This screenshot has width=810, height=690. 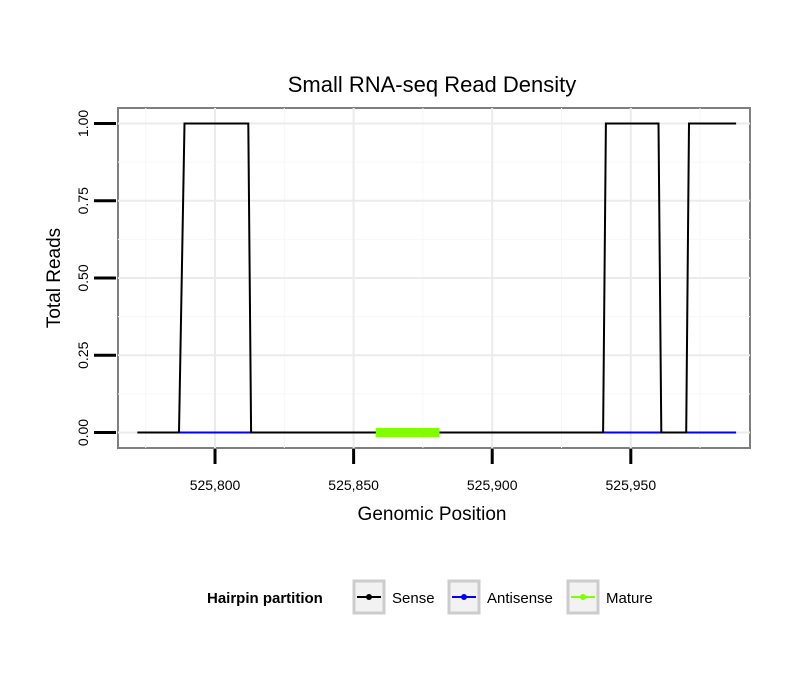 What do you see at coordinates (583, 597) in the screenshot?
I see `legend-point-mature` at bounding box center [583, 597].